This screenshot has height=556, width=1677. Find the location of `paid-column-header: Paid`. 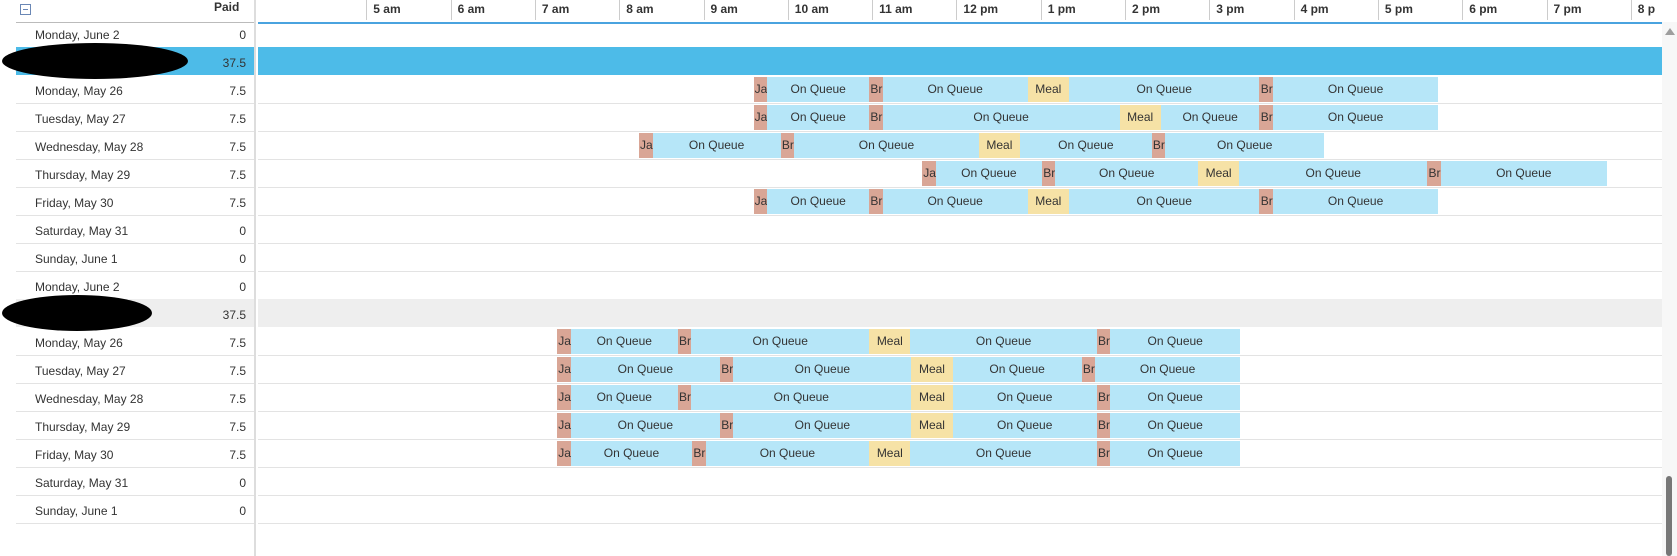

paid-column-header: Paid is located at coordinates (227, 7).